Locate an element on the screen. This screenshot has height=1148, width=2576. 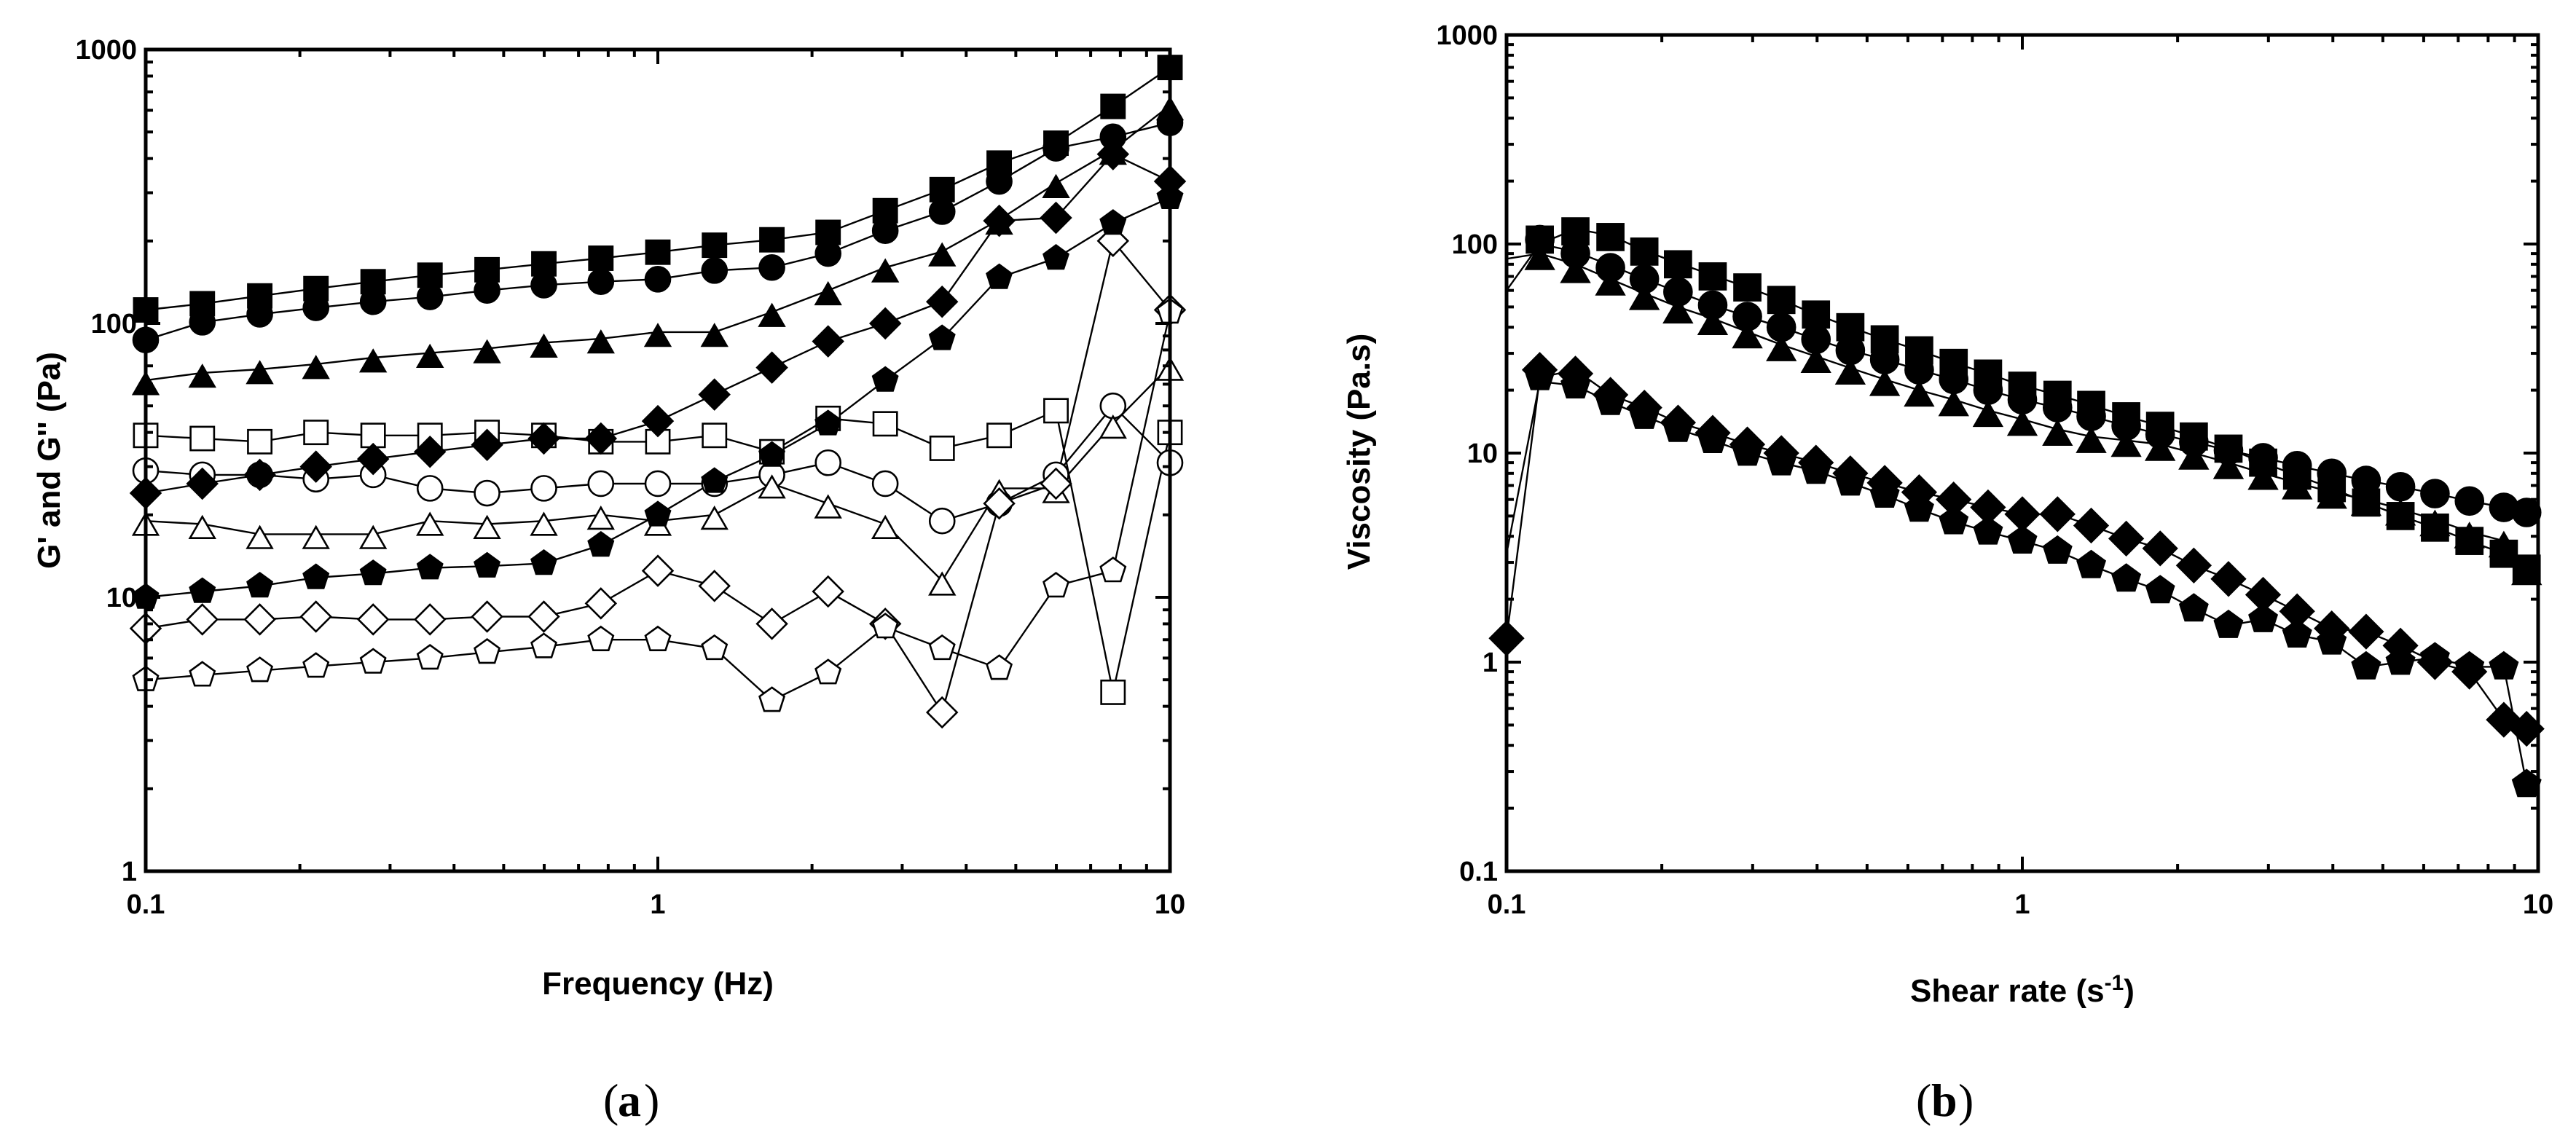
b-panel-label-open-paren: ( is located at coordinates (1923, 1100).